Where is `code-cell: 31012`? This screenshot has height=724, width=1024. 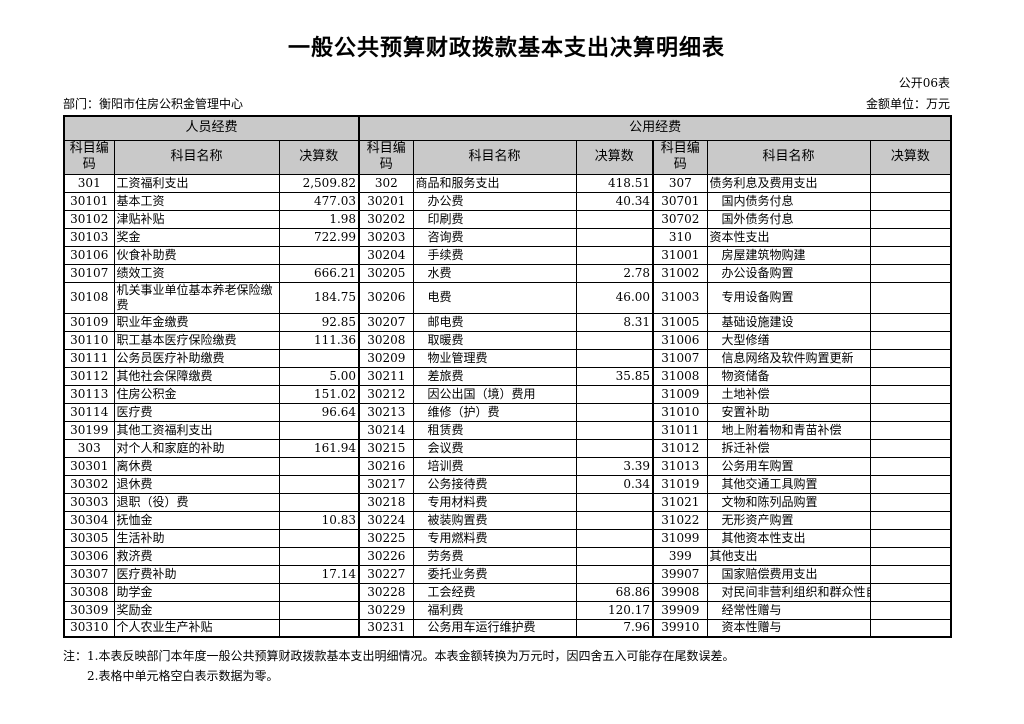
code-cell: 31012 is located at coordinates (680, 448).